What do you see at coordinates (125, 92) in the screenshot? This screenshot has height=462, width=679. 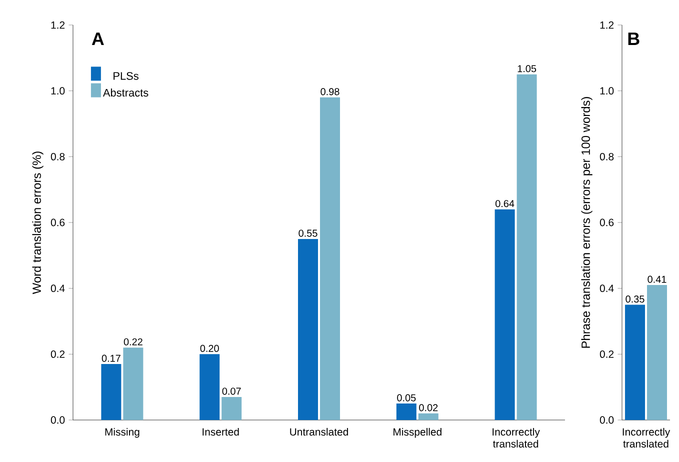 I see `legend-label: Abstracts` at bounding box center [125, 92].